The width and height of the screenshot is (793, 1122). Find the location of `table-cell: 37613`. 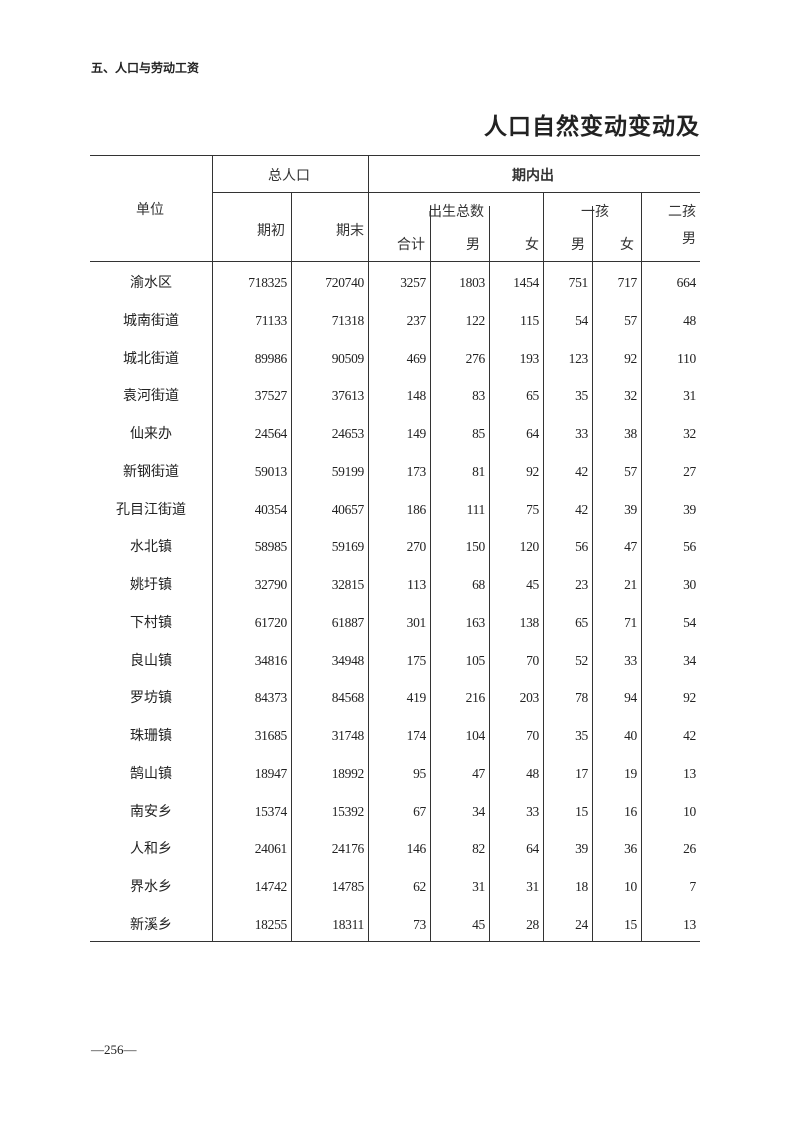

table-cell: 37613 is located at coordinates (348, 396).